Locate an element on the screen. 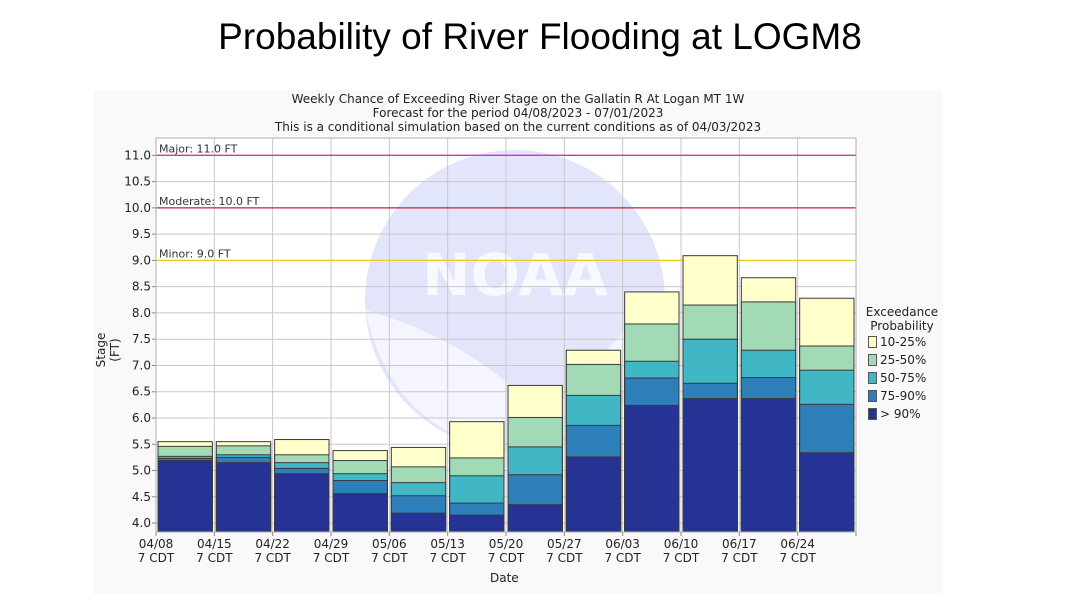  y-tick-label: 4.5 is located at coordinates (141, 497).